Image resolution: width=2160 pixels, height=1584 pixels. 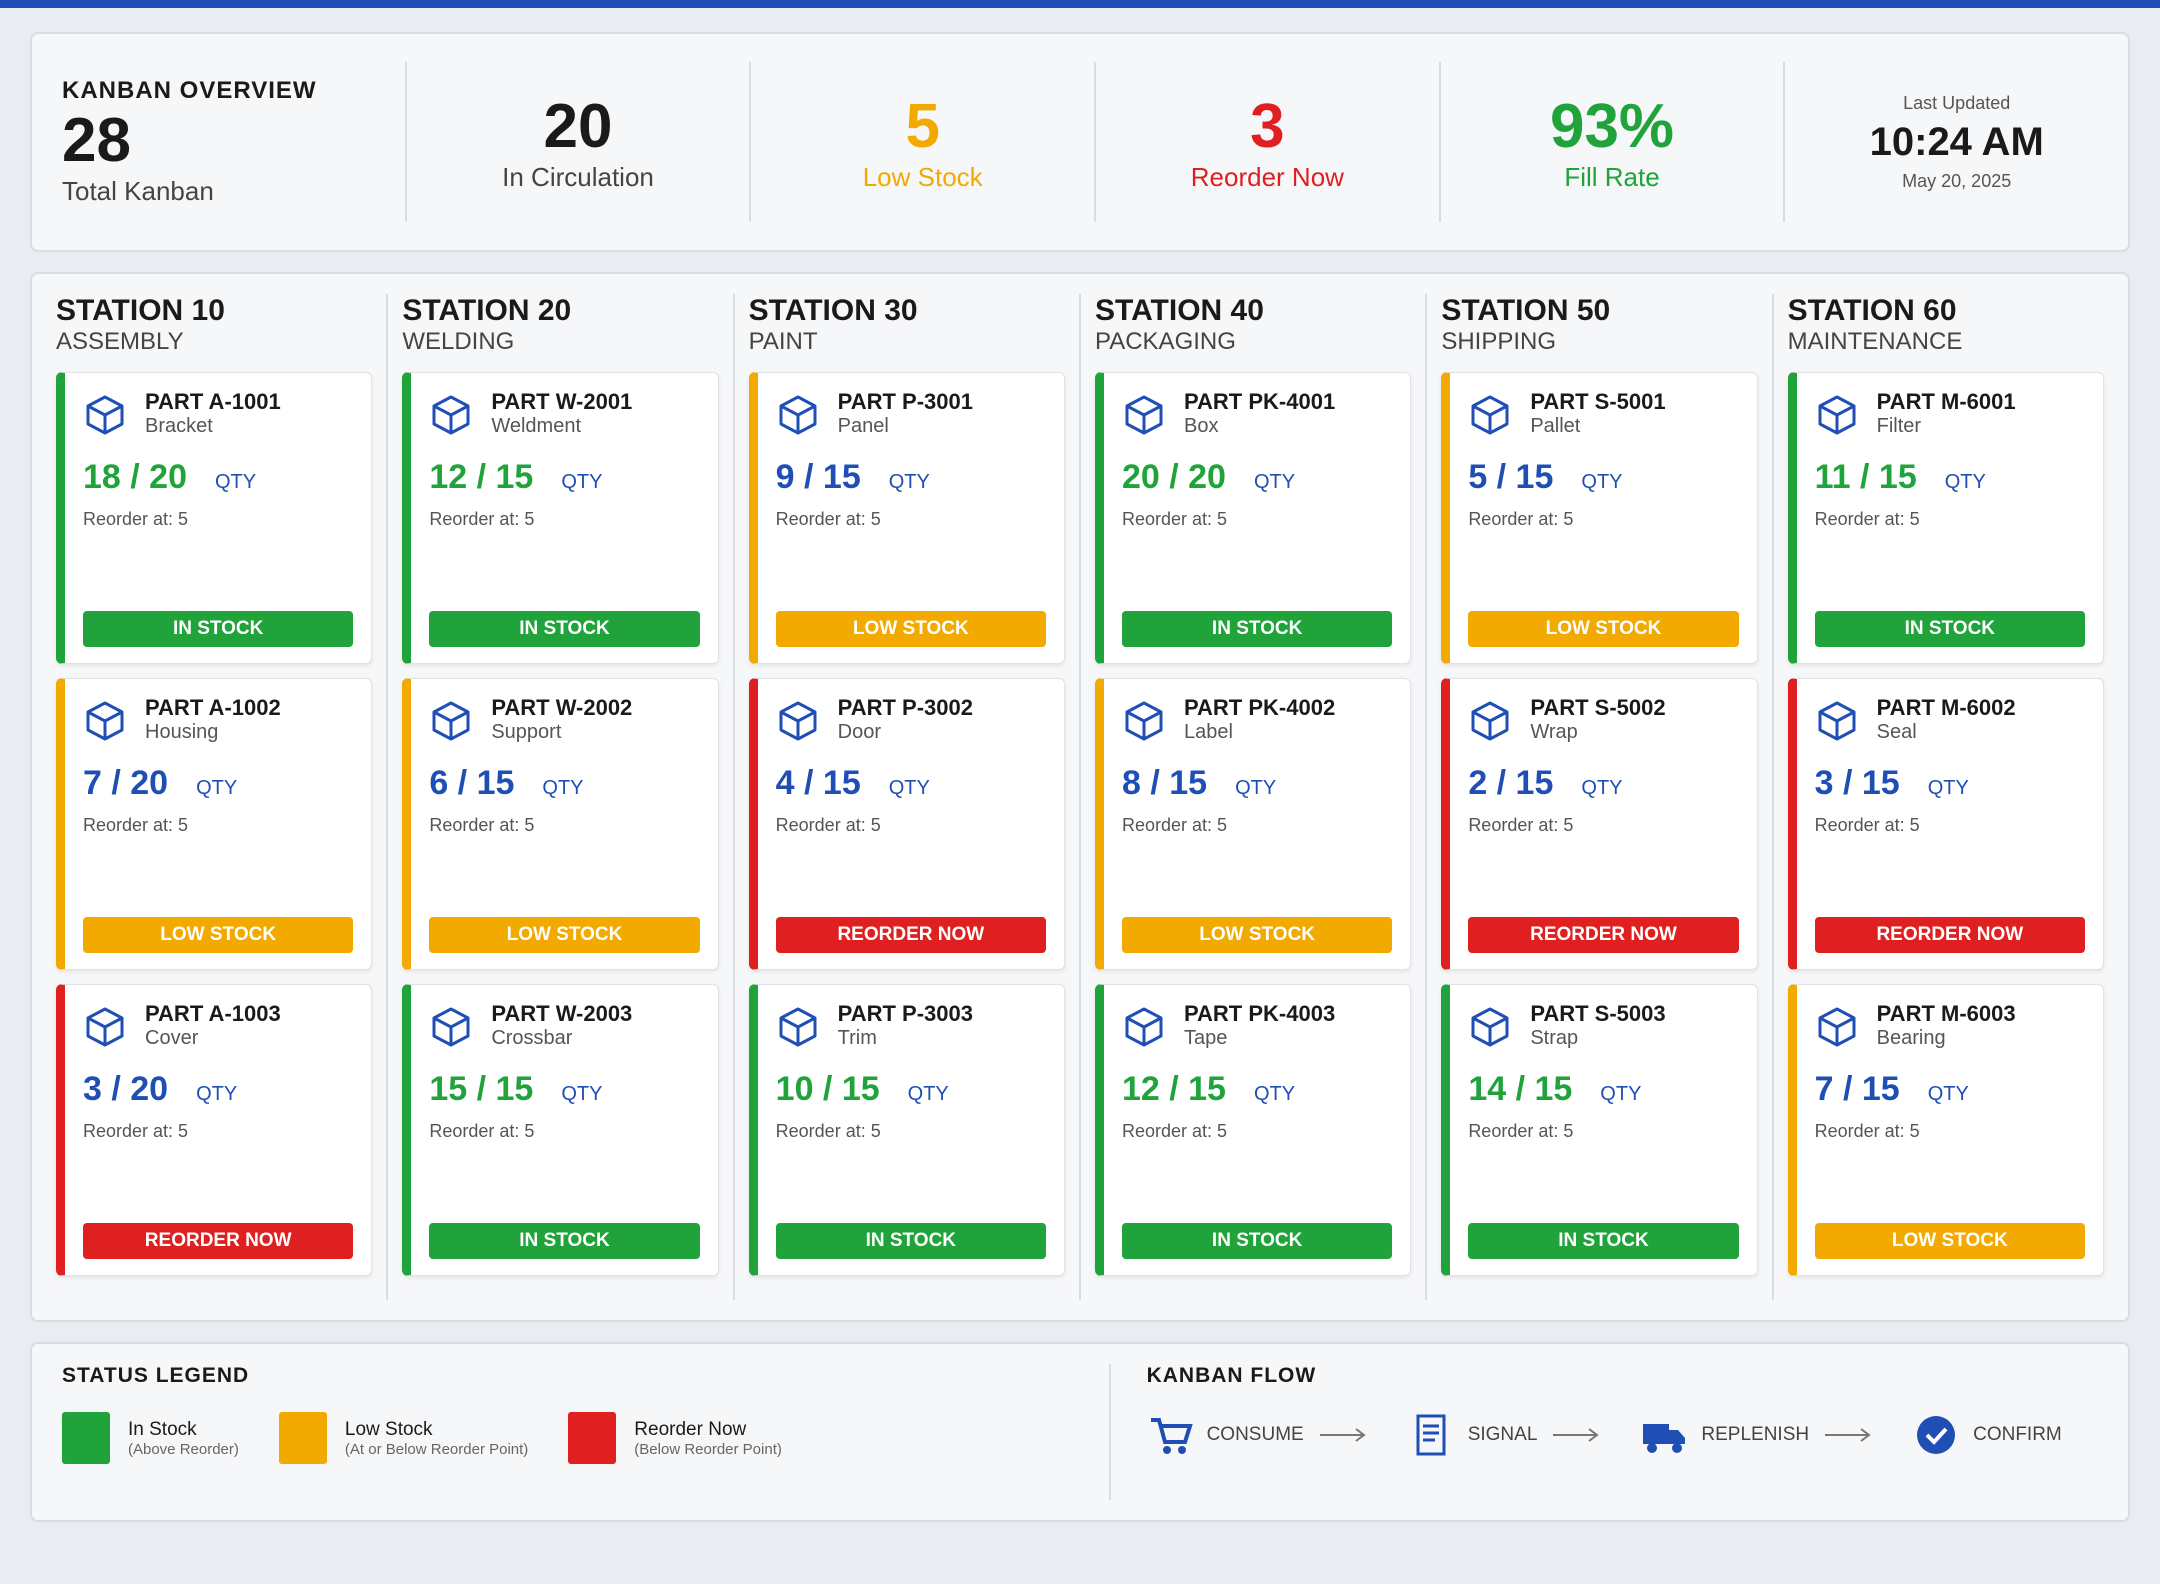 I want to click on part-name: Strap, so click(x=1554, y=1038).